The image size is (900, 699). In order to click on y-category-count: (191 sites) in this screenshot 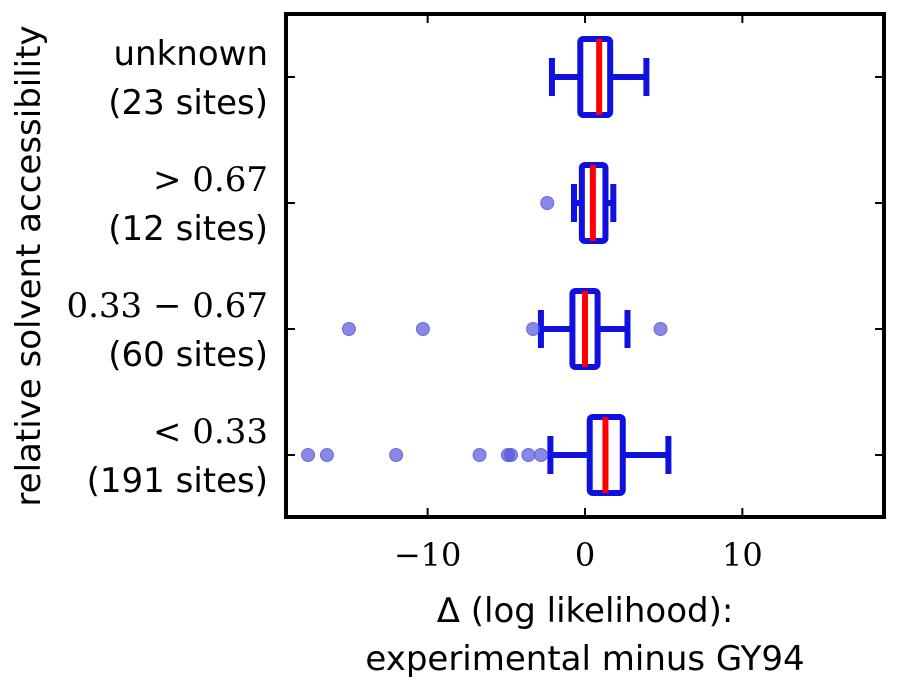, I will do `click(177, 481)`.